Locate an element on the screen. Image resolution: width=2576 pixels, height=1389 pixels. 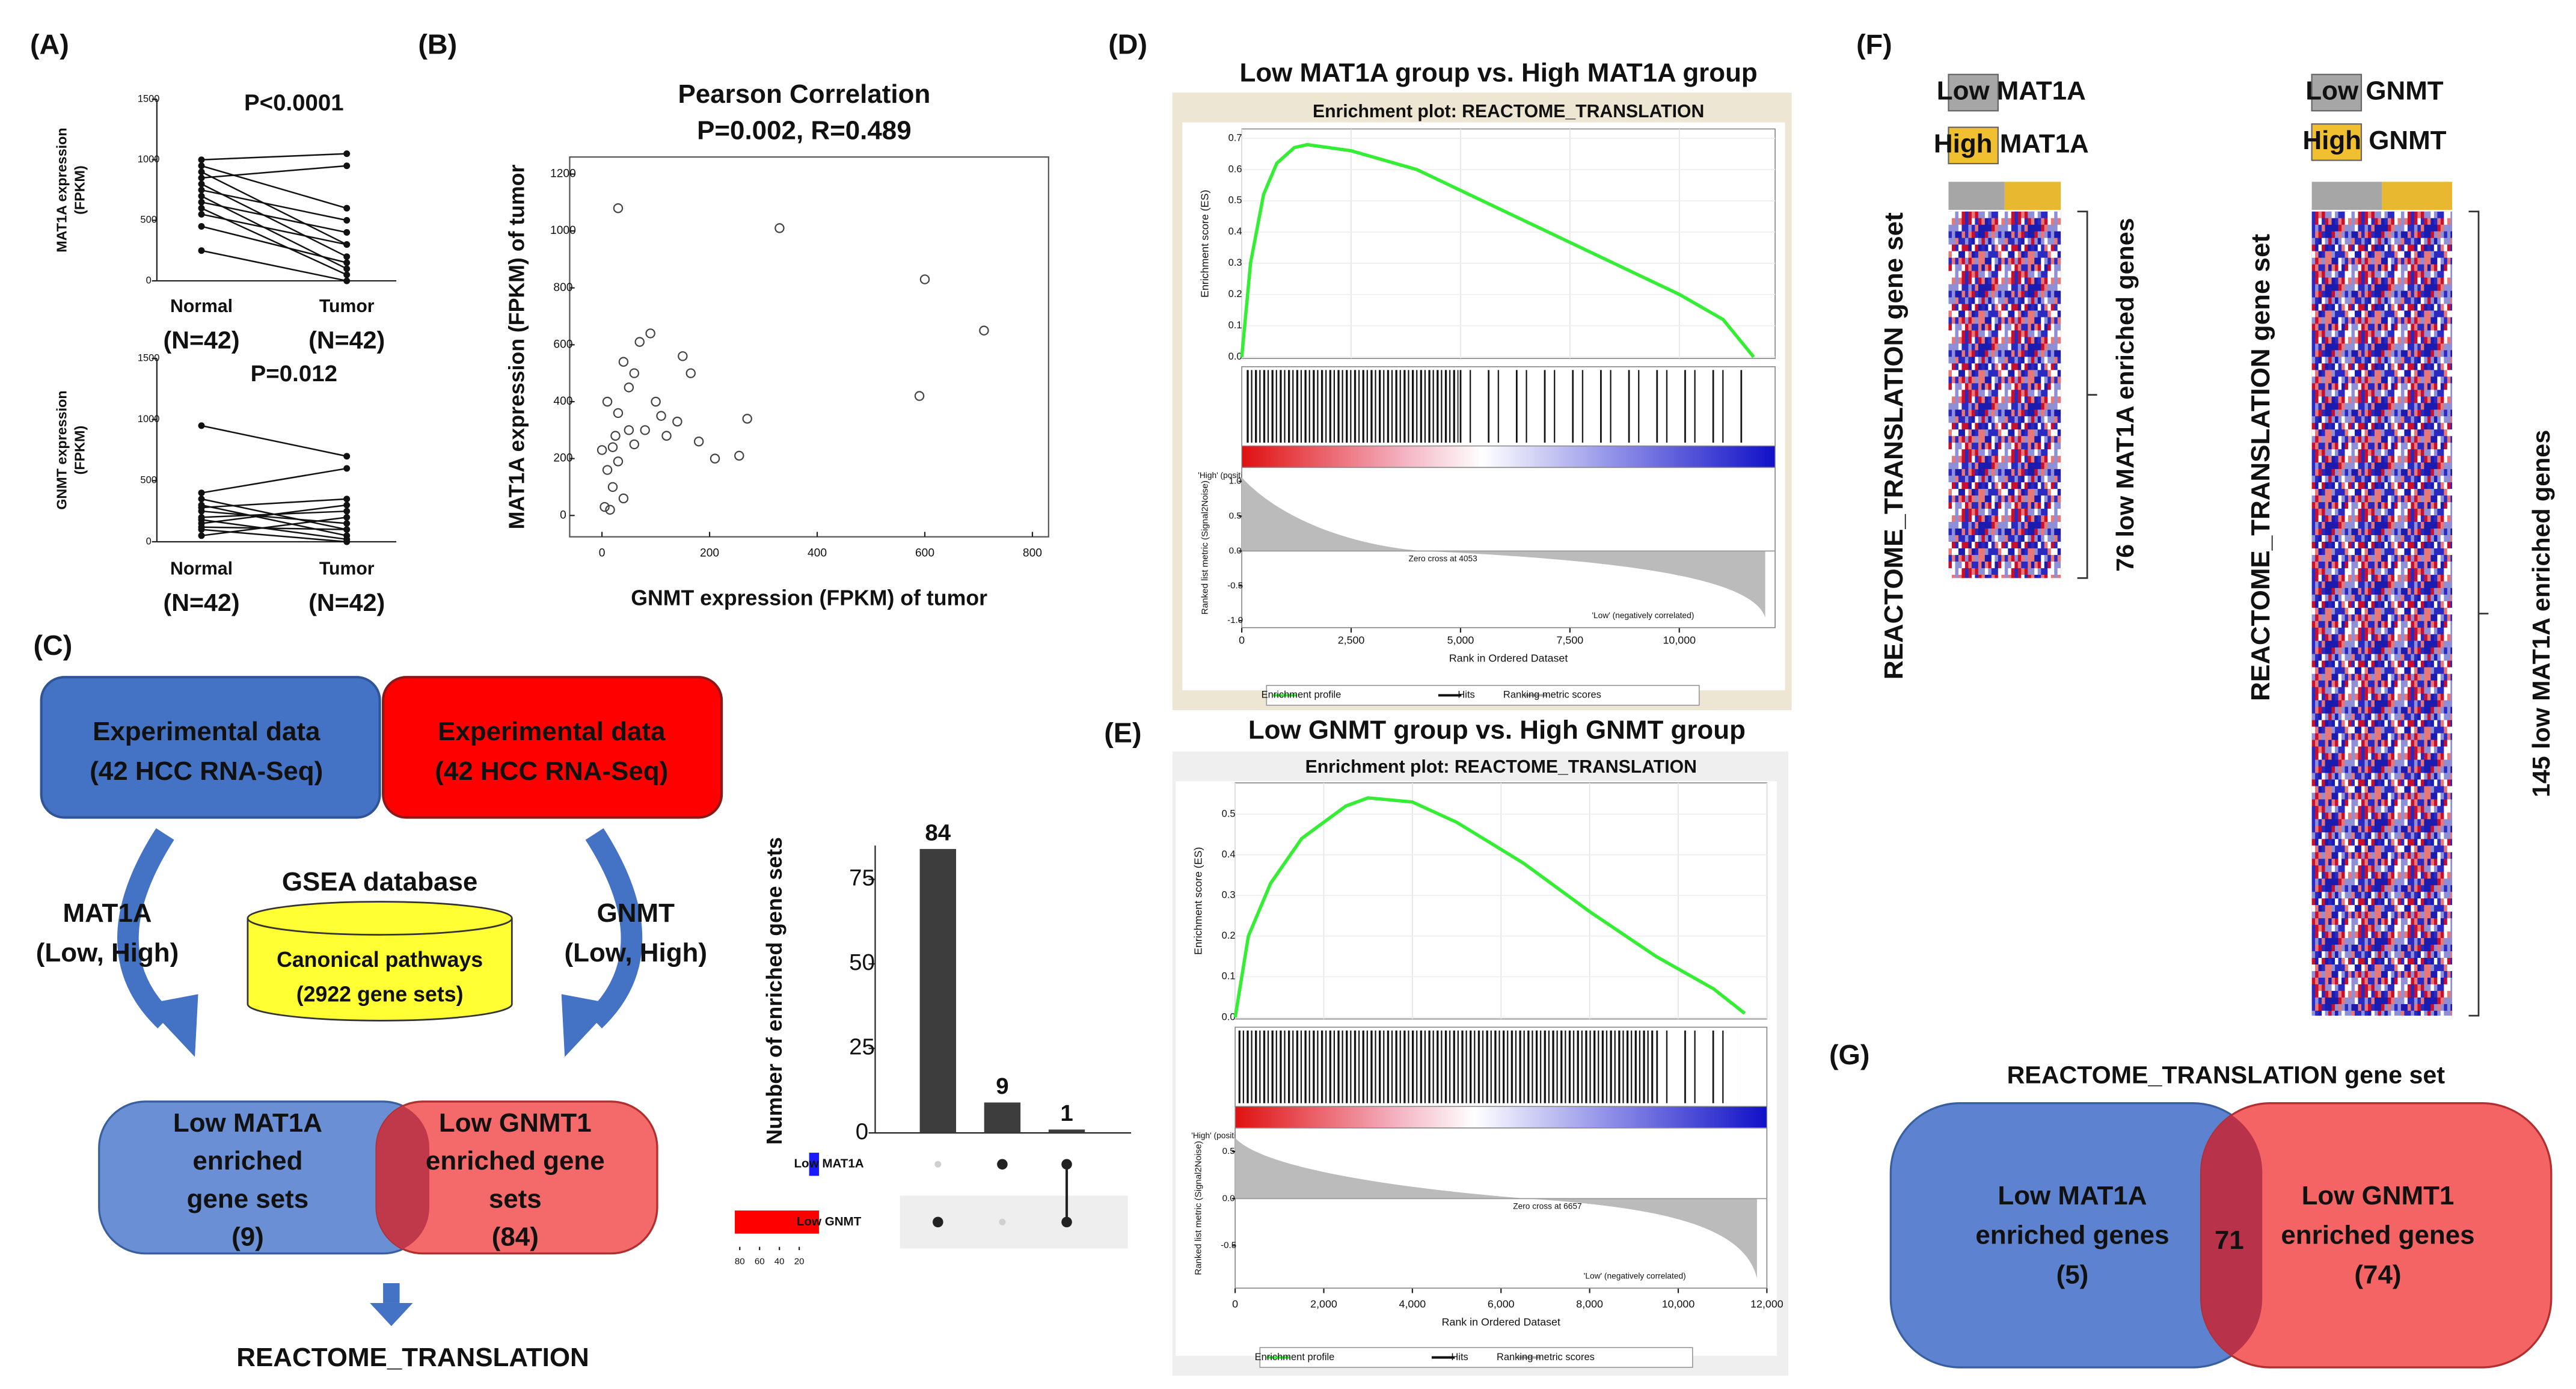
x-tick-label: Normal is located at coordinates (201, 569).